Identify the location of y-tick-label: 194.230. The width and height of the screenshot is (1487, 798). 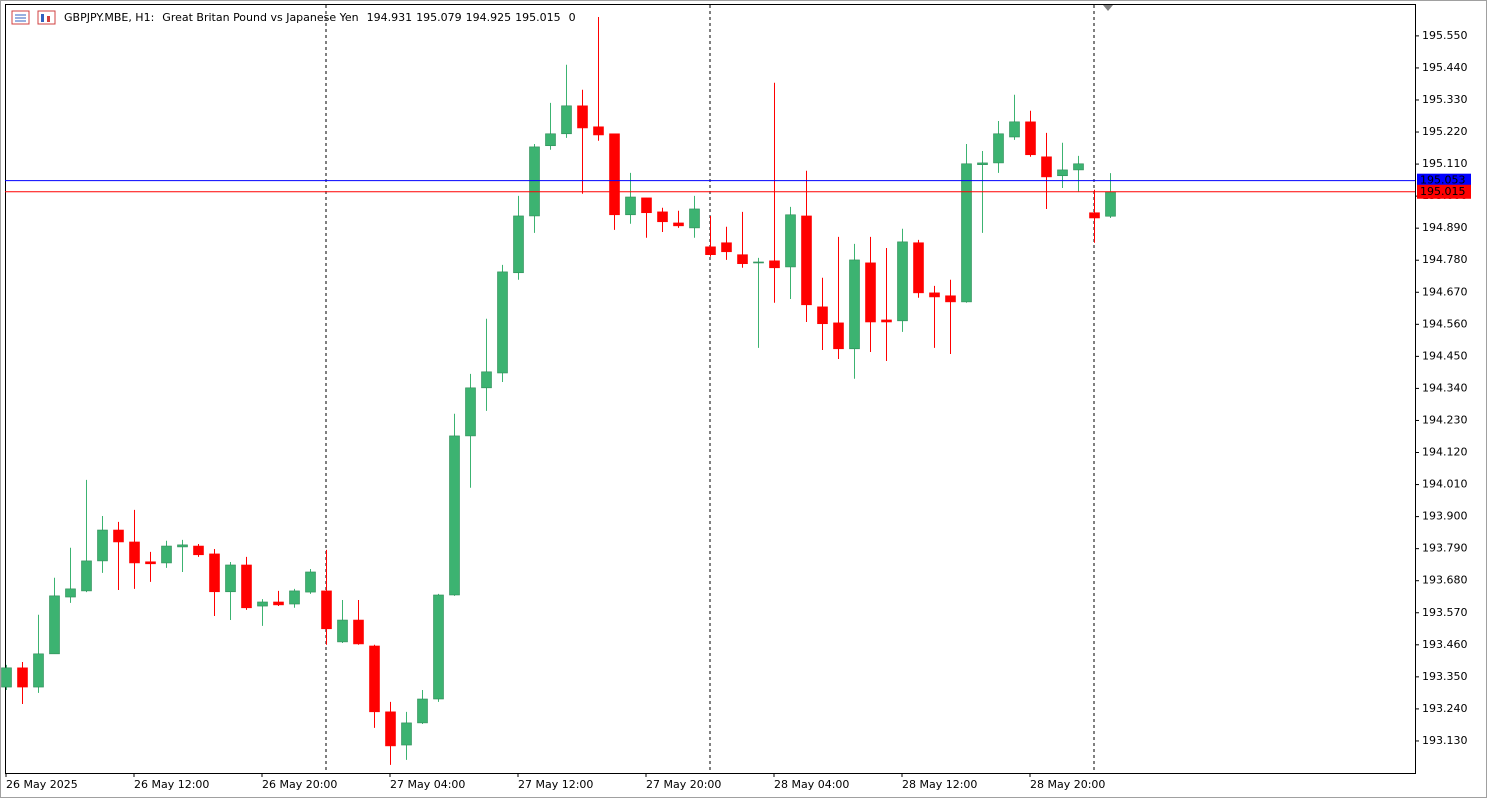
(1445, 419).